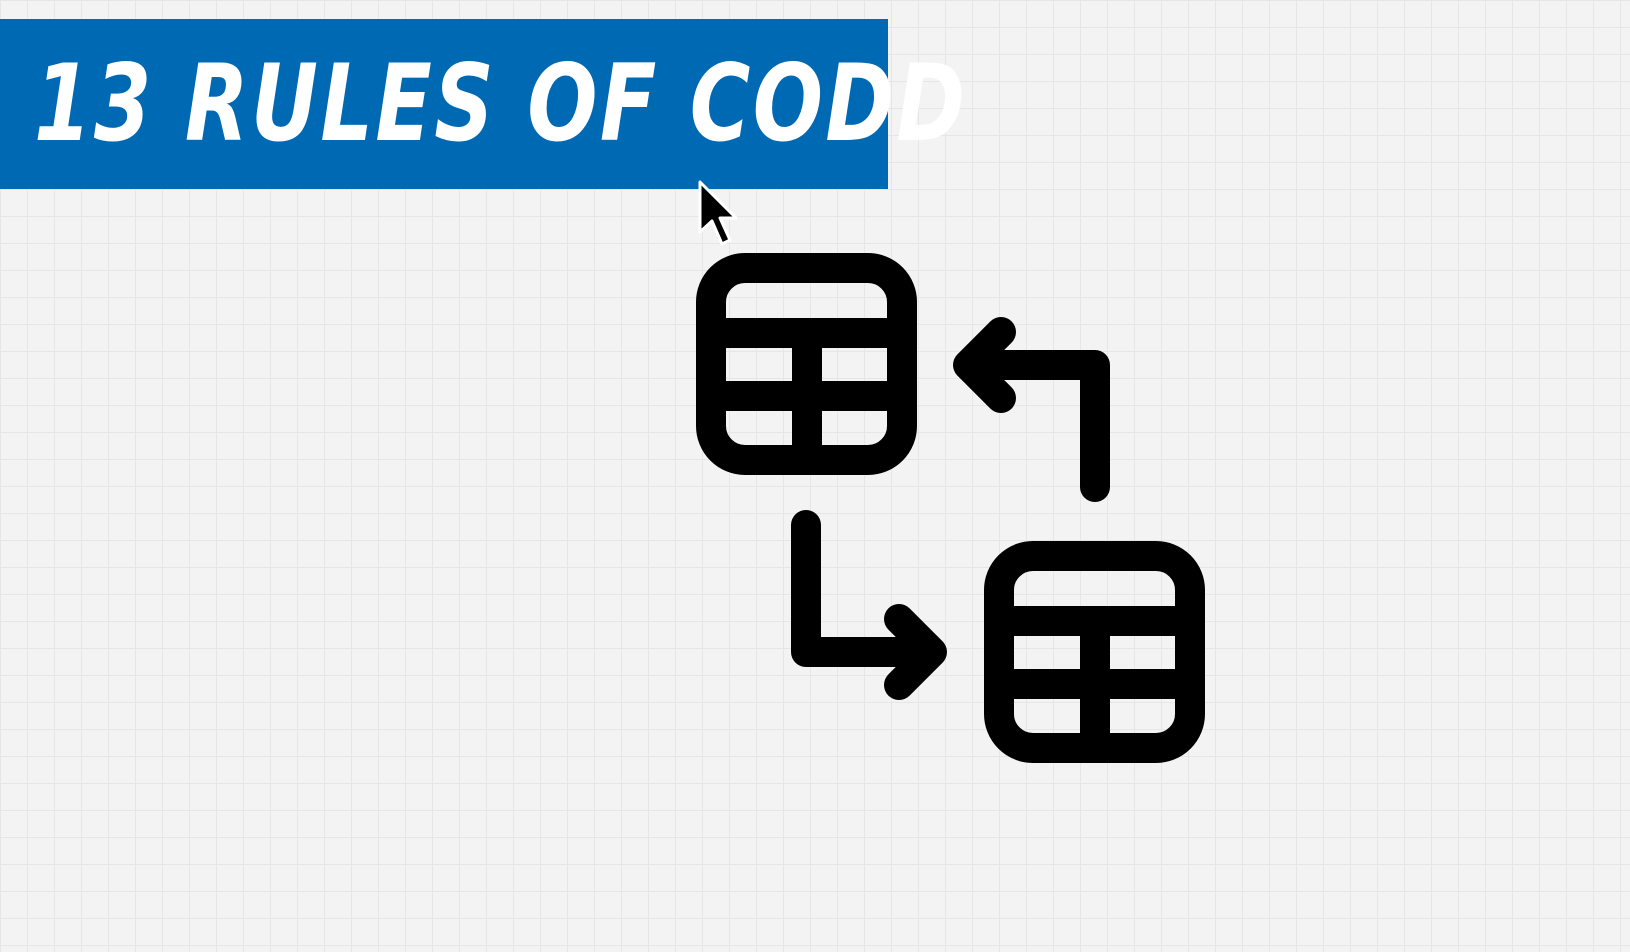  I want to click on page-title: 13 RULES OF CODD, so click(501, 103).